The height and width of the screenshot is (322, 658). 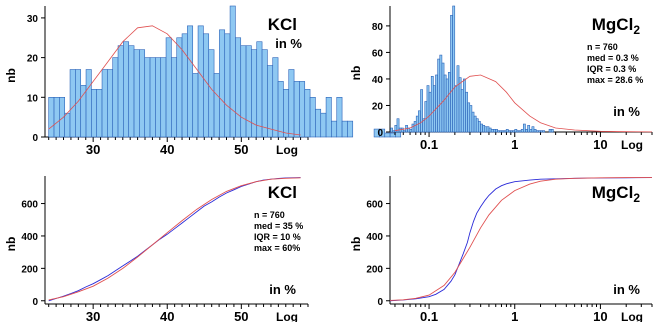 What do you see at coordinates (288, 43) in the screenshot?
I see `unit-note: in %` at bounding box center [288, 43].